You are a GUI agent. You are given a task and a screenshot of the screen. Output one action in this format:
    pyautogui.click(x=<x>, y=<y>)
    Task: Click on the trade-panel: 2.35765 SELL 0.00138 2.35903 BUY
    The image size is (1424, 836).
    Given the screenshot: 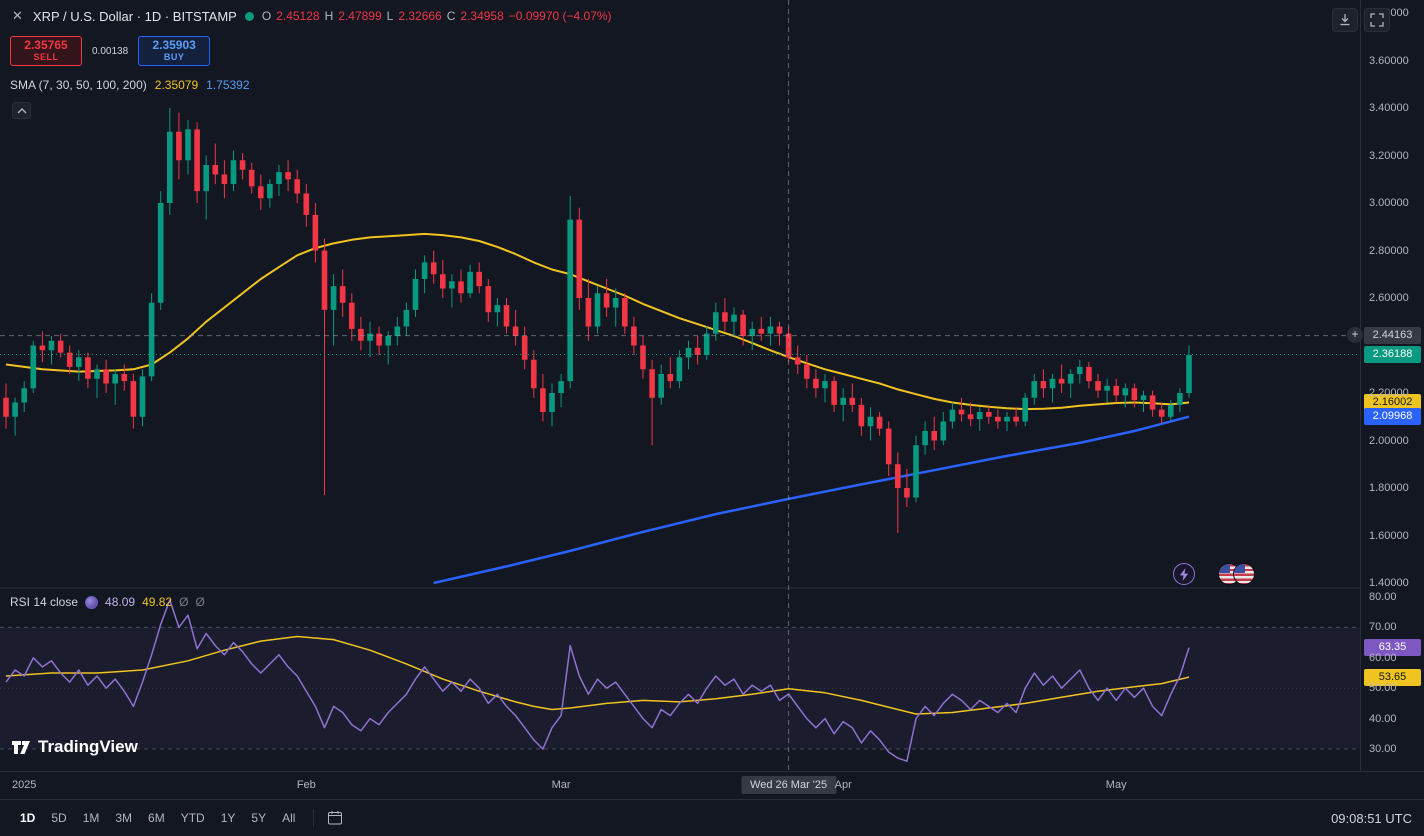 What is the action you would take?
    pyautogui.click(x=110, y=51)
    